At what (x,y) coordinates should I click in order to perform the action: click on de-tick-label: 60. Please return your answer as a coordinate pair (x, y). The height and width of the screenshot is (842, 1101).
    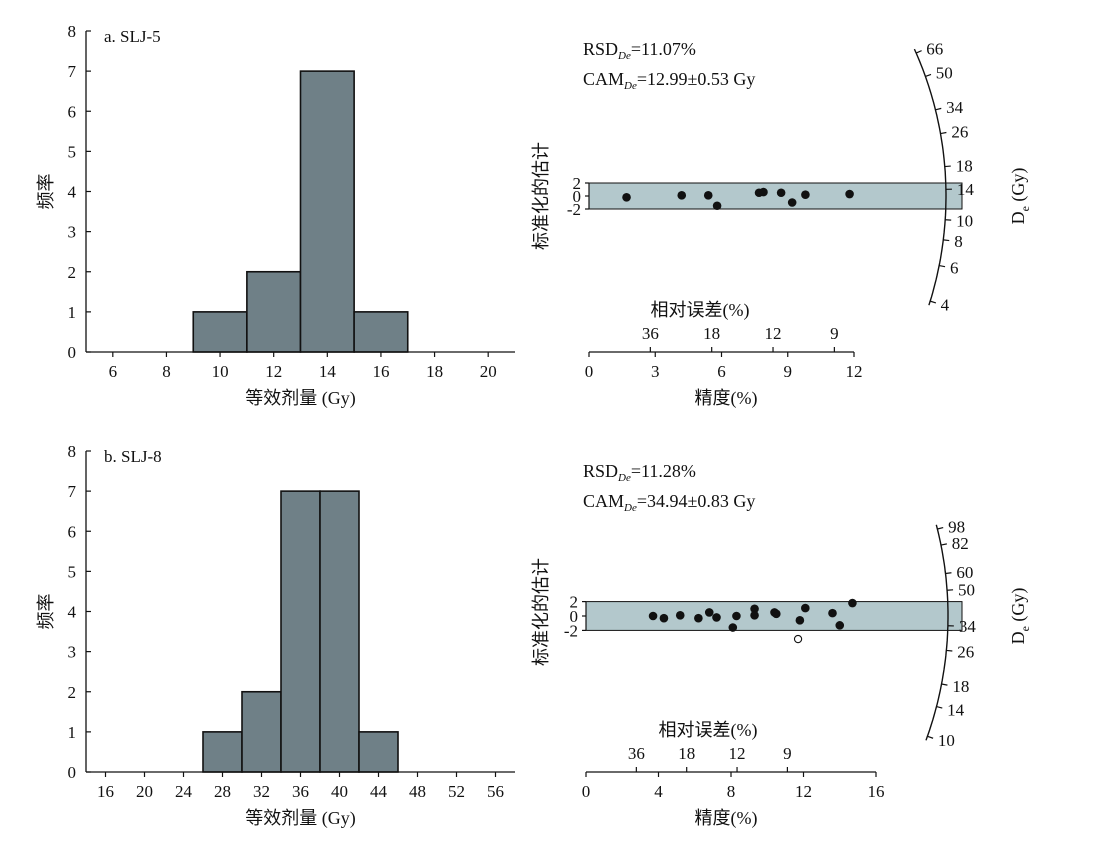
    Looking at the image, I should click on (964, 572).